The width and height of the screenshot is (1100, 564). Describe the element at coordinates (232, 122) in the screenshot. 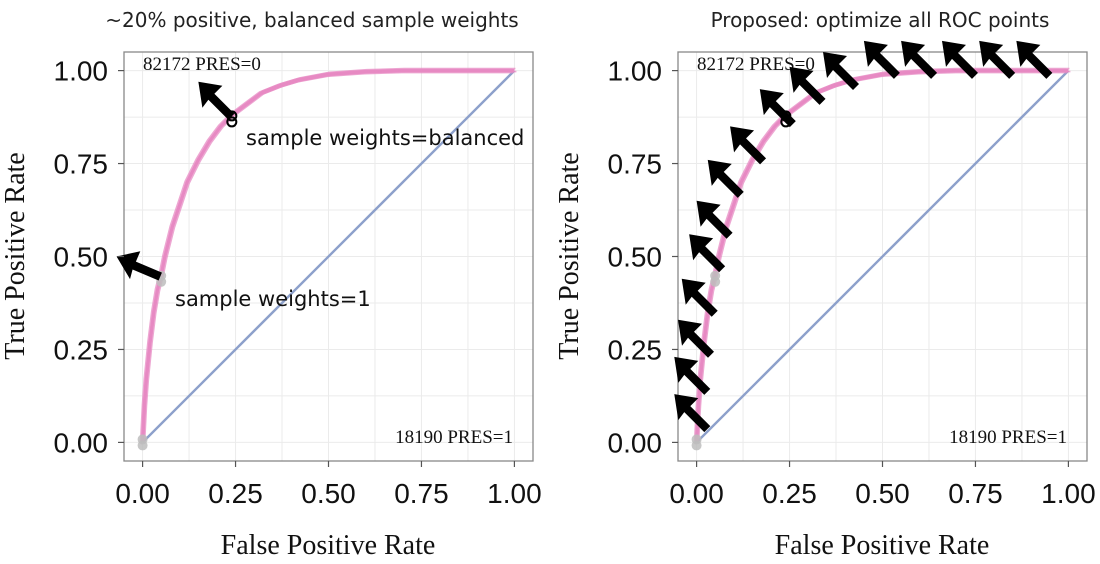

I see `roc-point-balanced` at that location.